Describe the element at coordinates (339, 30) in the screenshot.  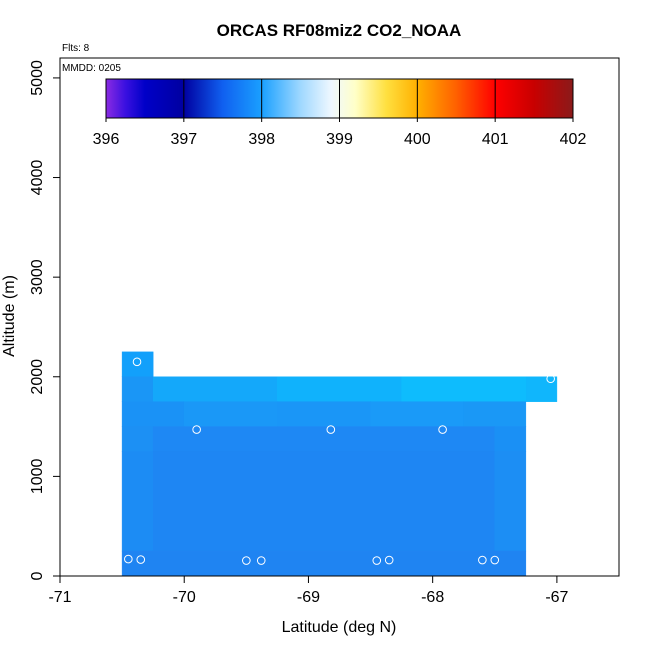
I see `chart-title: ORCAS RF08miz2 CO2_NOAA` at that location.